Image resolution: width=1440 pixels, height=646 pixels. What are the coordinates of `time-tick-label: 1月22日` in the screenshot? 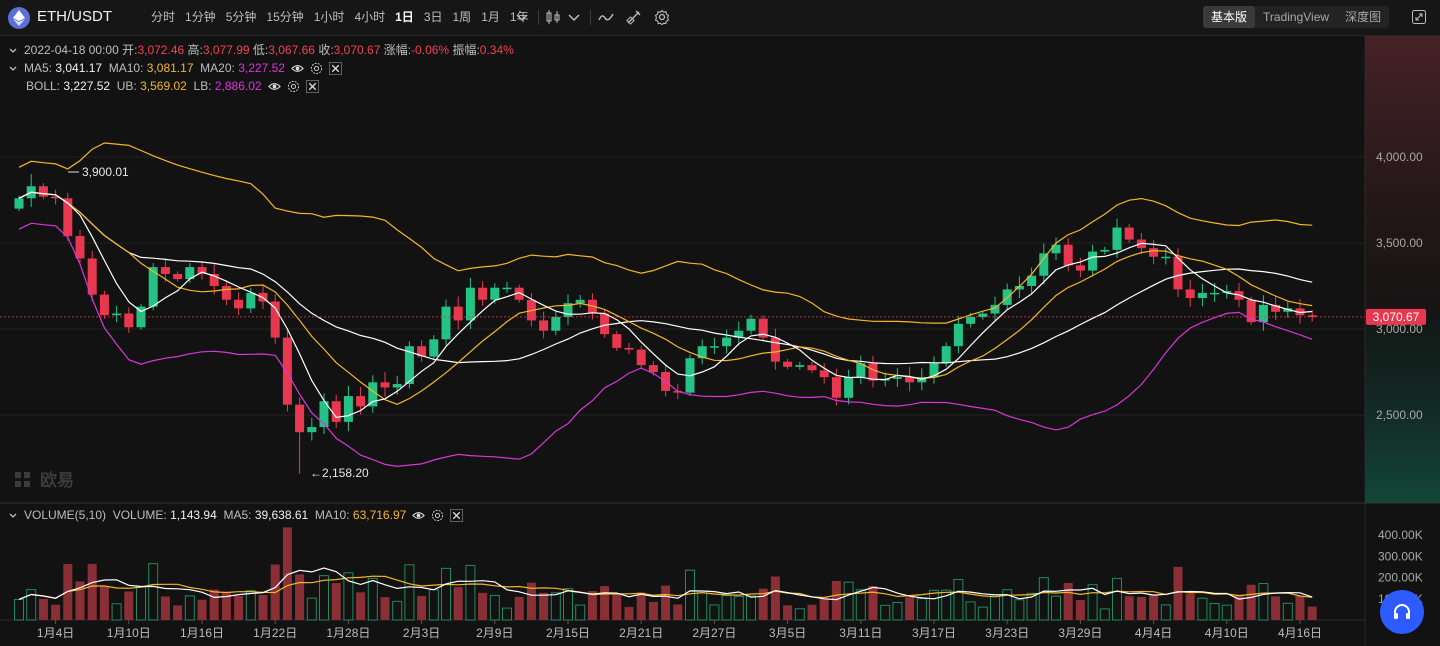 It's located at (275, 633).